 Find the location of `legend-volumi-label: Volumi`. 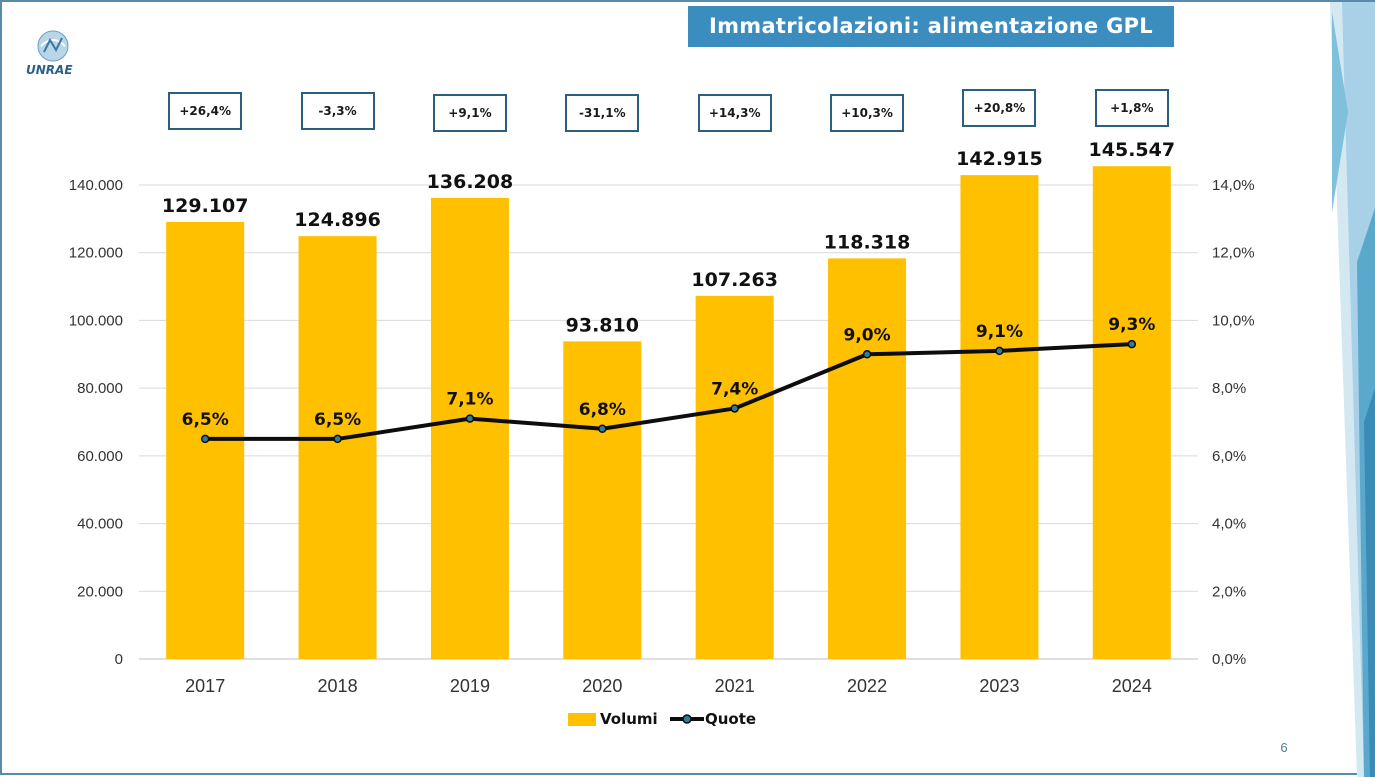

legend-volumi-label: Volumi is located at coordinates (629, 719).